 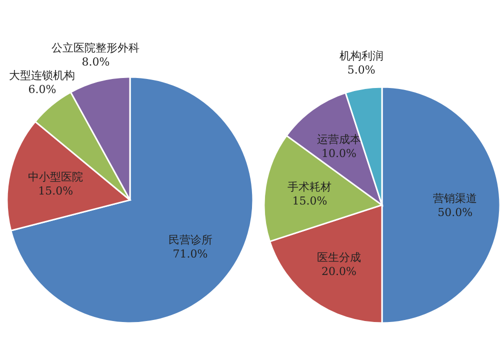 I want to click on slice-label: 医生分成, so click(x=339, y=257).